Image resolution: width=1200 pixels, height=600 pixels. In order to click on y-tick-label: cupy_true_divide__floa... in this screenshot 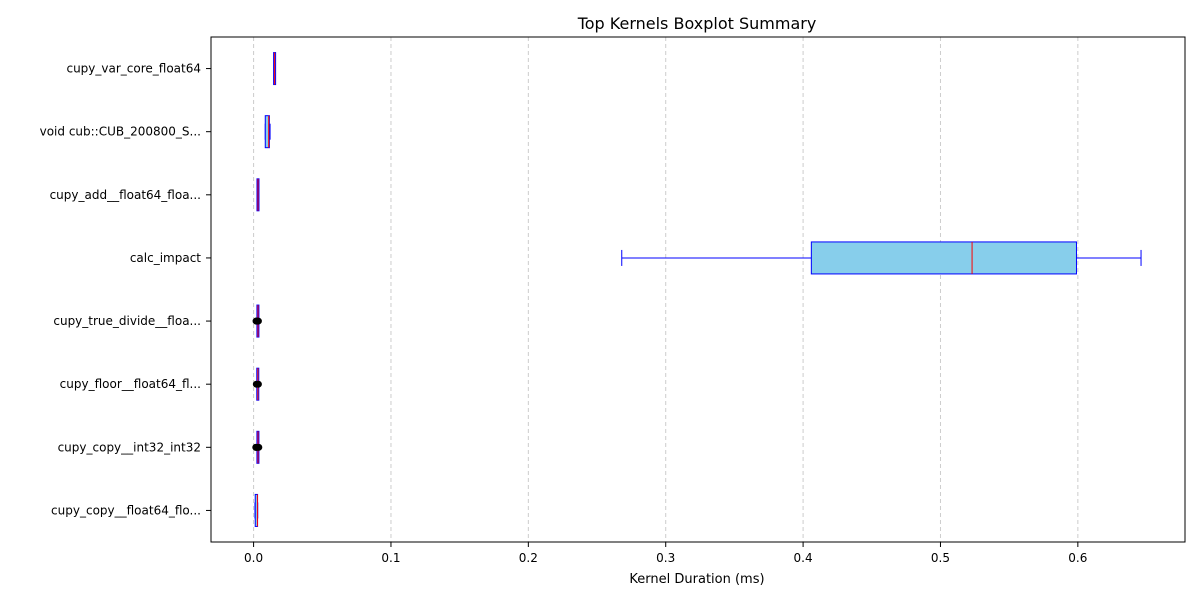, I will do `click(127, 321)`.